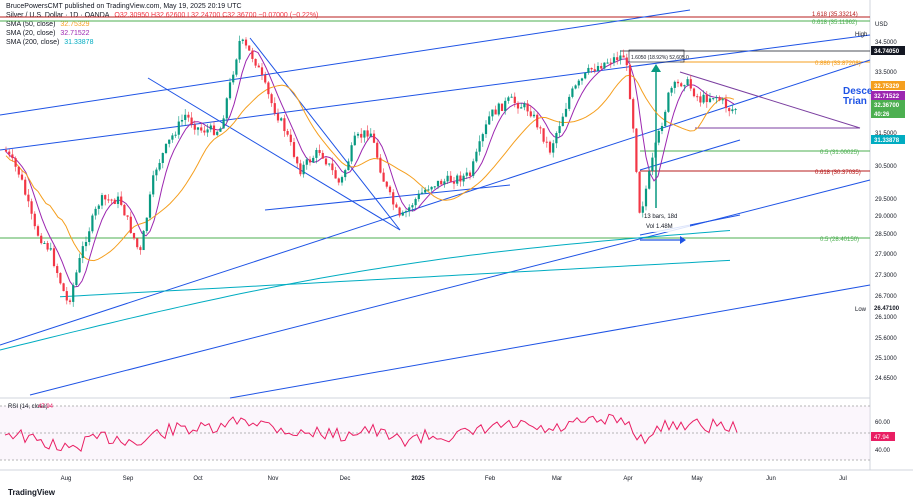 Image resolution: width=913 pixels, height=503 pixels. I want to click on price-label-text: 34.74050, so click(887, 52).